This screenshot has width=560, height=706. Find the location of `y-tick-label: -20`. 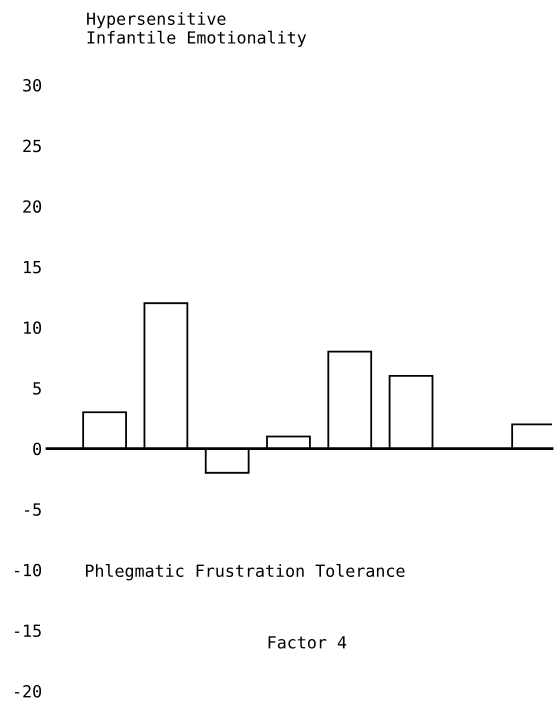

y-tick-label: -20 is located at coordinates (28, 691).